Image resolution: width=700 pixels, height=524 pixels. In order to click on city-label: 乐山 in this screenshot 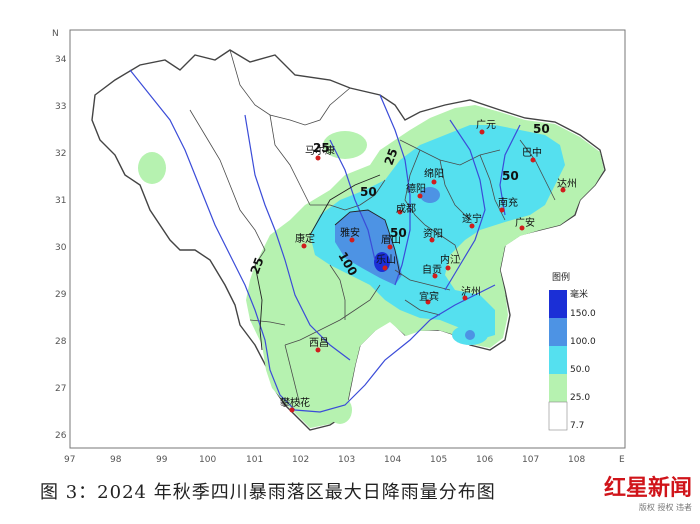, I will do `click(386, 260)`.